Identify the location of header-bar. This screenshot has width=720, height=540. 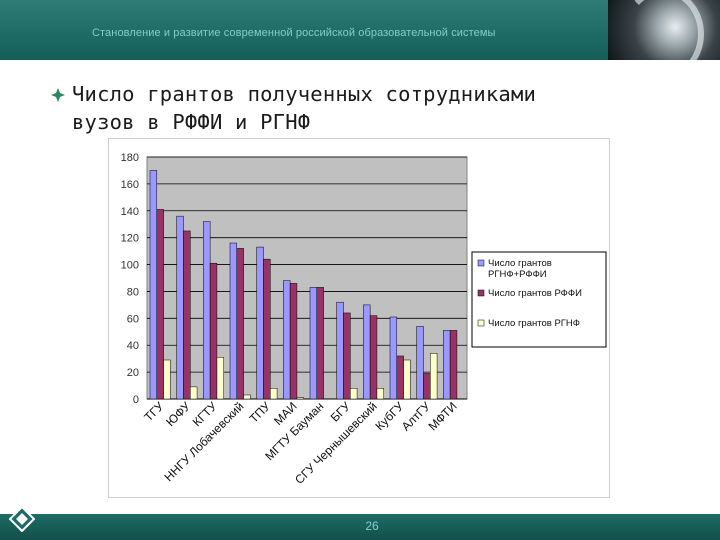
(360, 30).